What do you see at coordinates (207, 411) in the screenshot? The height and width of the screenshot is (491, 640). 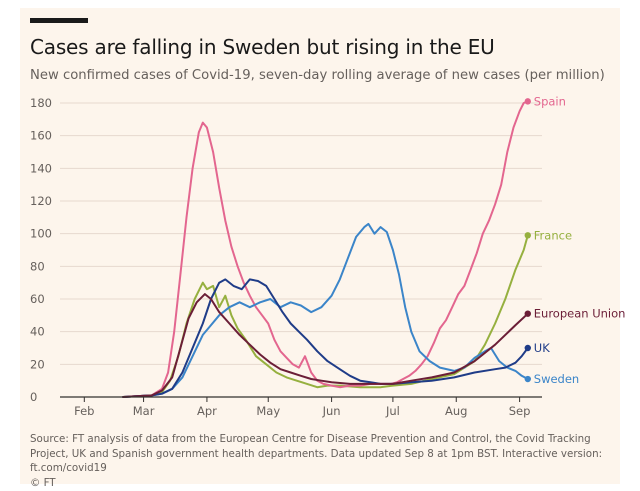 I see `x-tick-label: Apr` at bounding box center [207, 411].